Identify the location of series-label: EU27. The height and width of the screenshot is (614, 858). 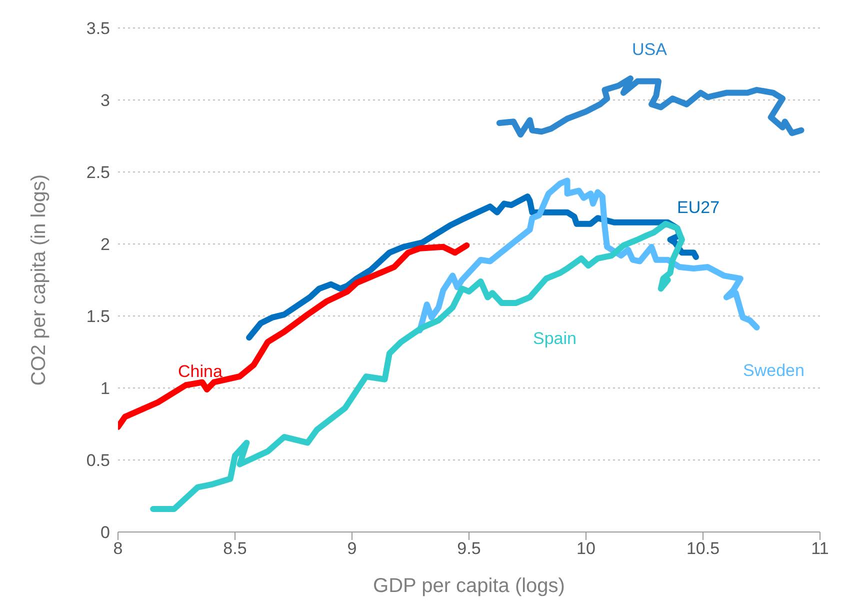
(698, 207).